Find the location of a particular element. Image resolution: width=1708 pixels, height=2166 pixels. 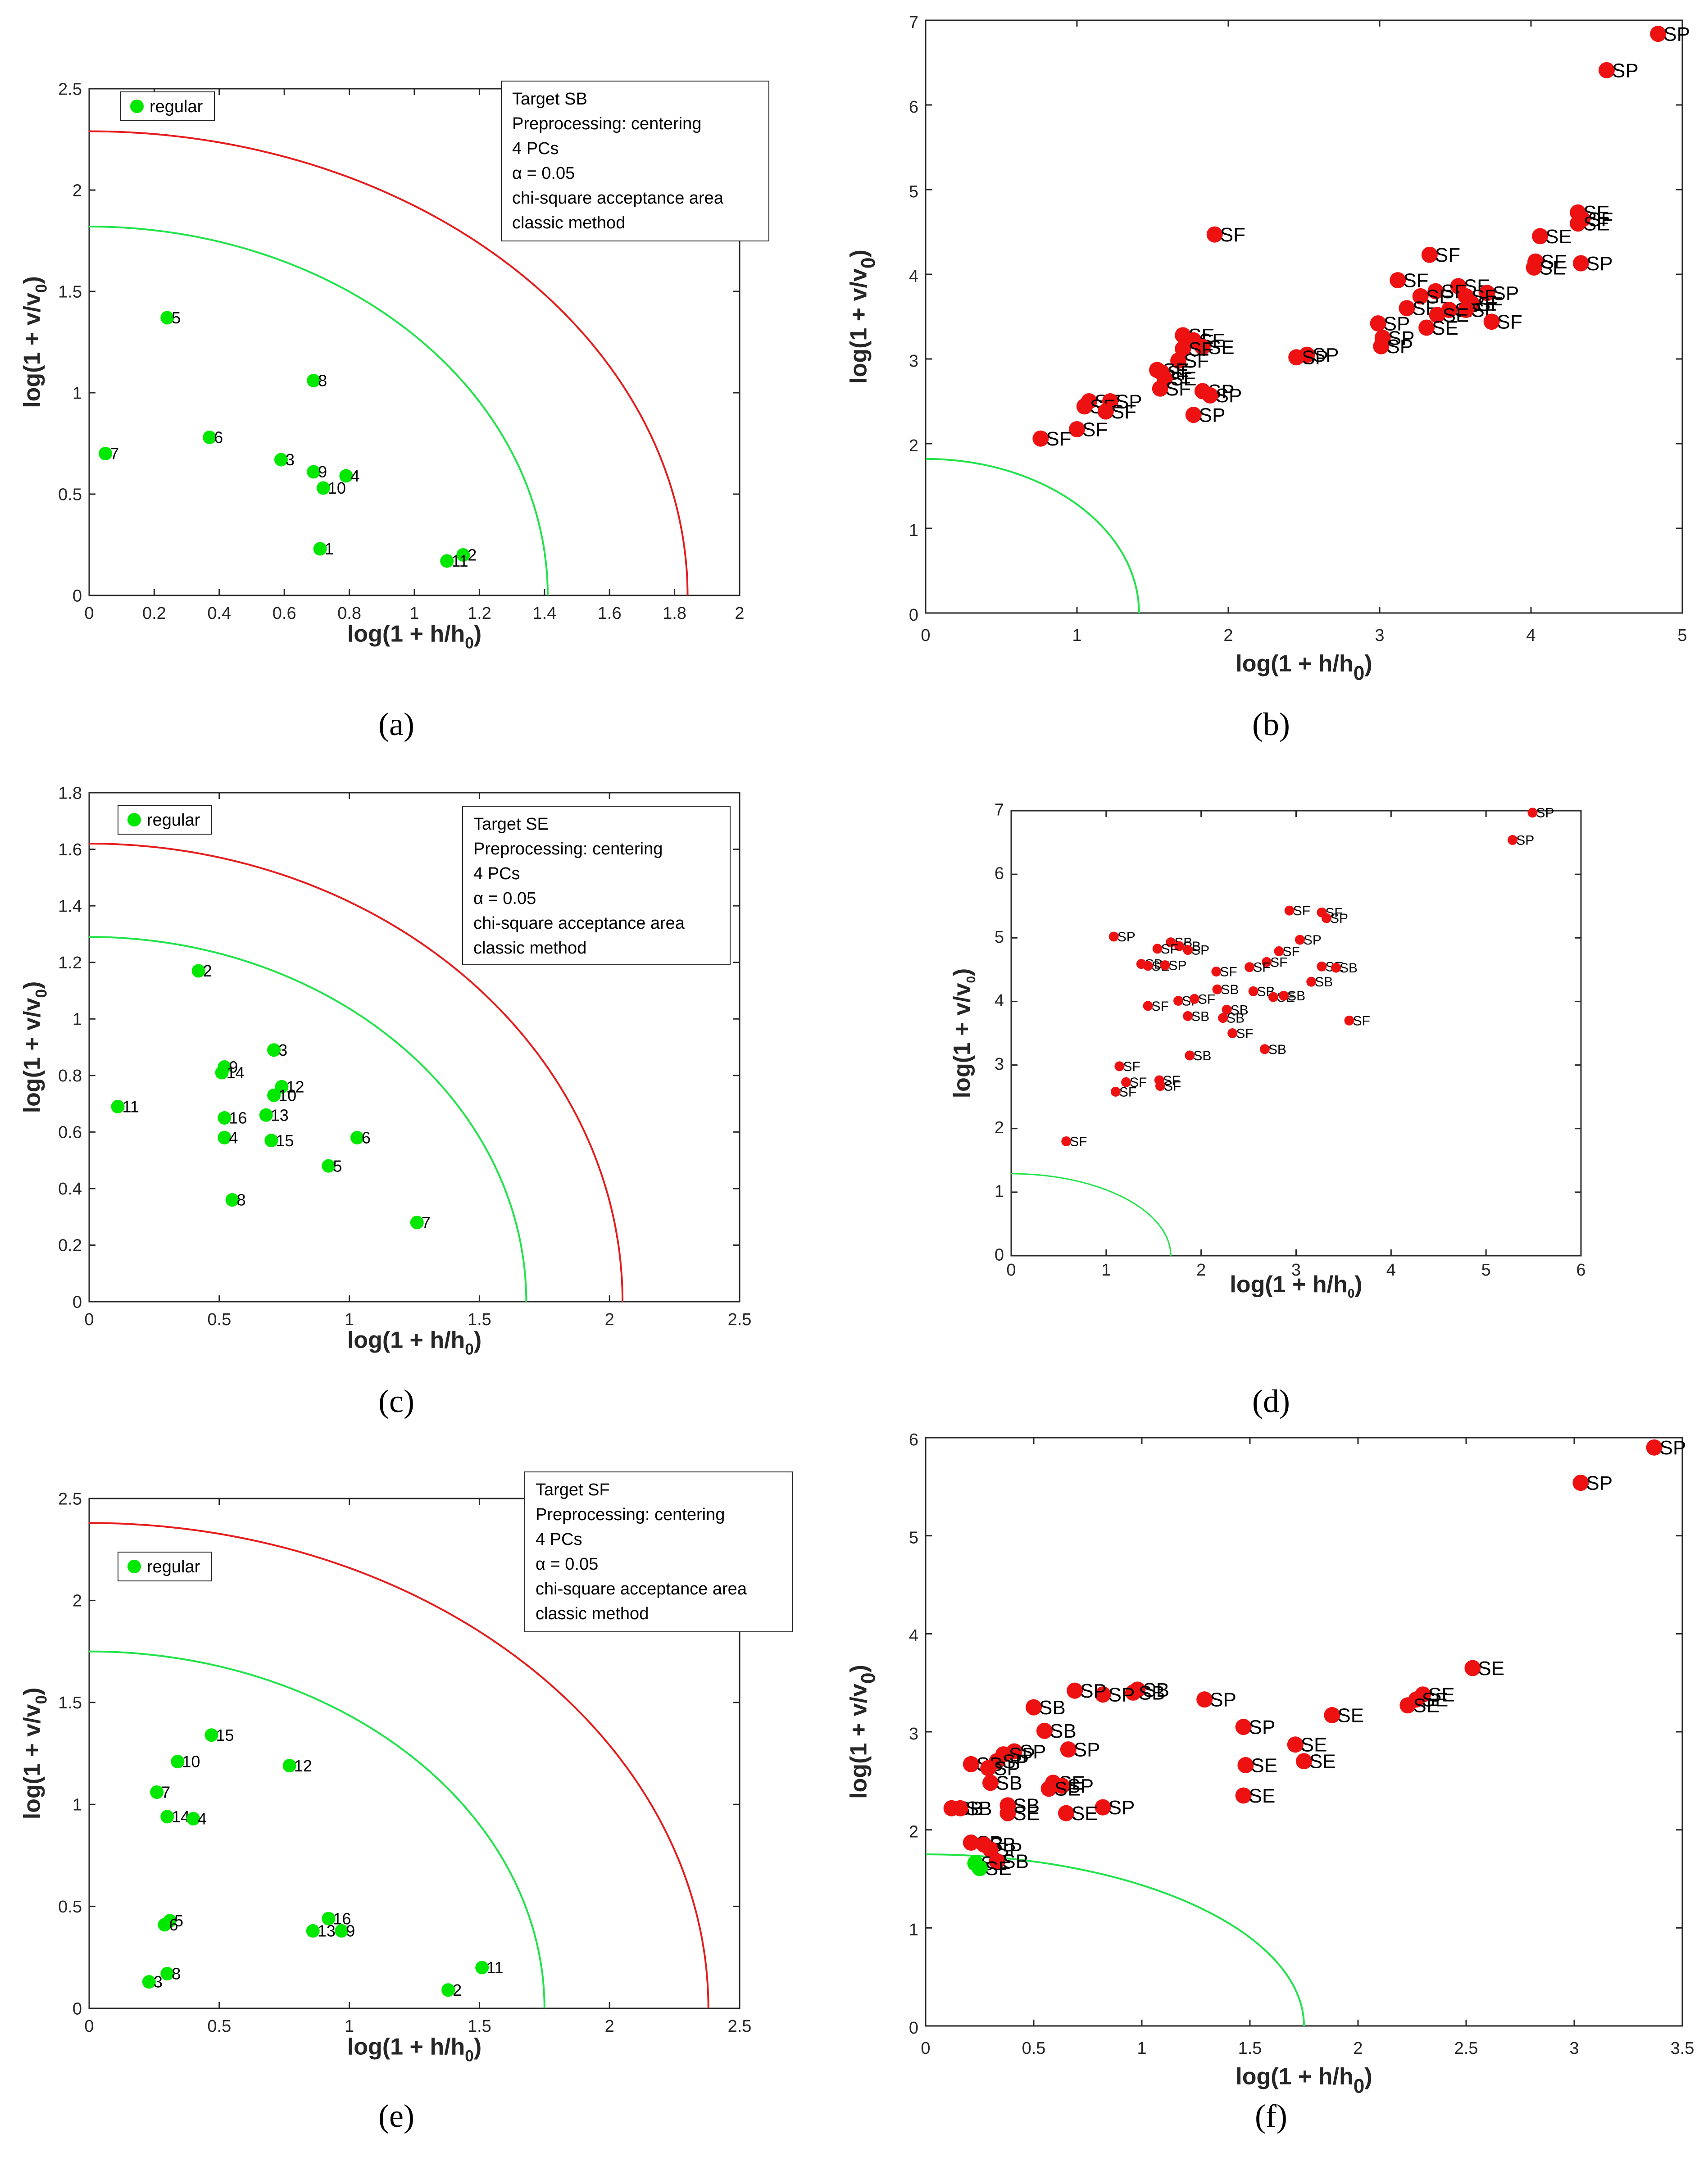

y-tick-label: 0.4 is located at coordinates (70, 1189).